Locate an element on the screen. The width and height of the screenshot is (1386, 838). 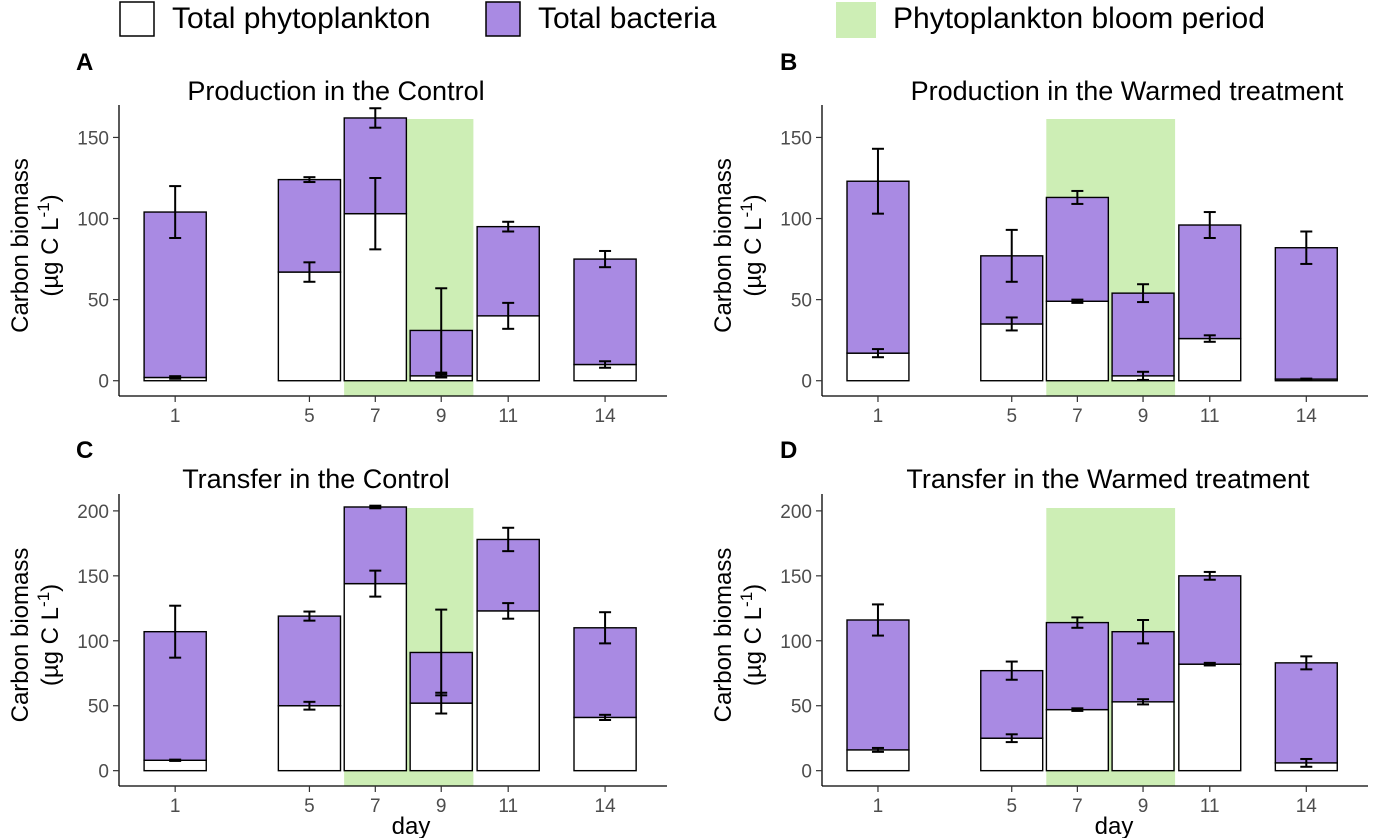
legend-swatch-bloom is located at coordinates (856, 20).